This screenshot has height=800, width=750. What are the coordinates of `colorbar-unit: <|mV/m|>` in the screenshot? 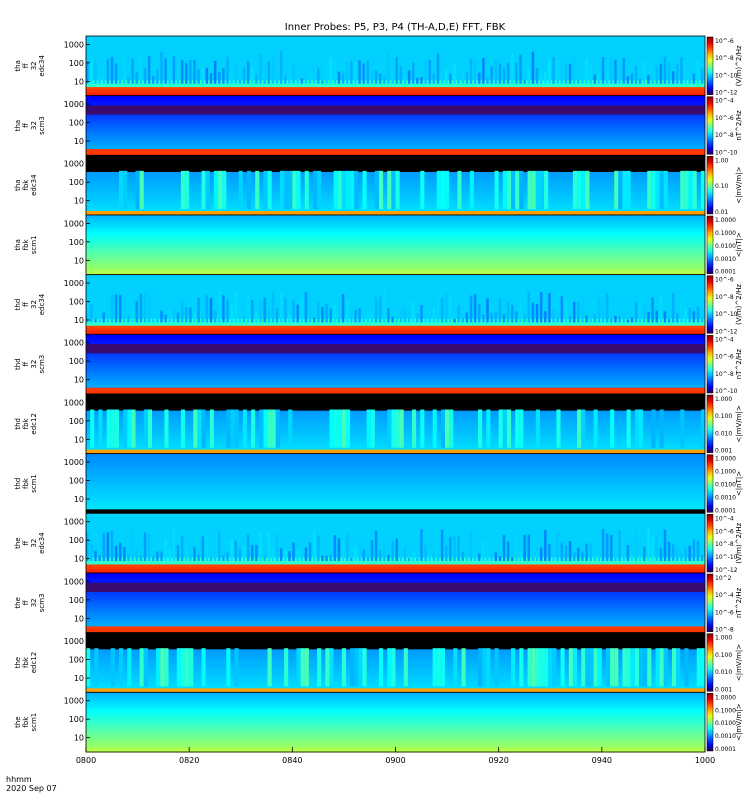 It's located at (739, 184).